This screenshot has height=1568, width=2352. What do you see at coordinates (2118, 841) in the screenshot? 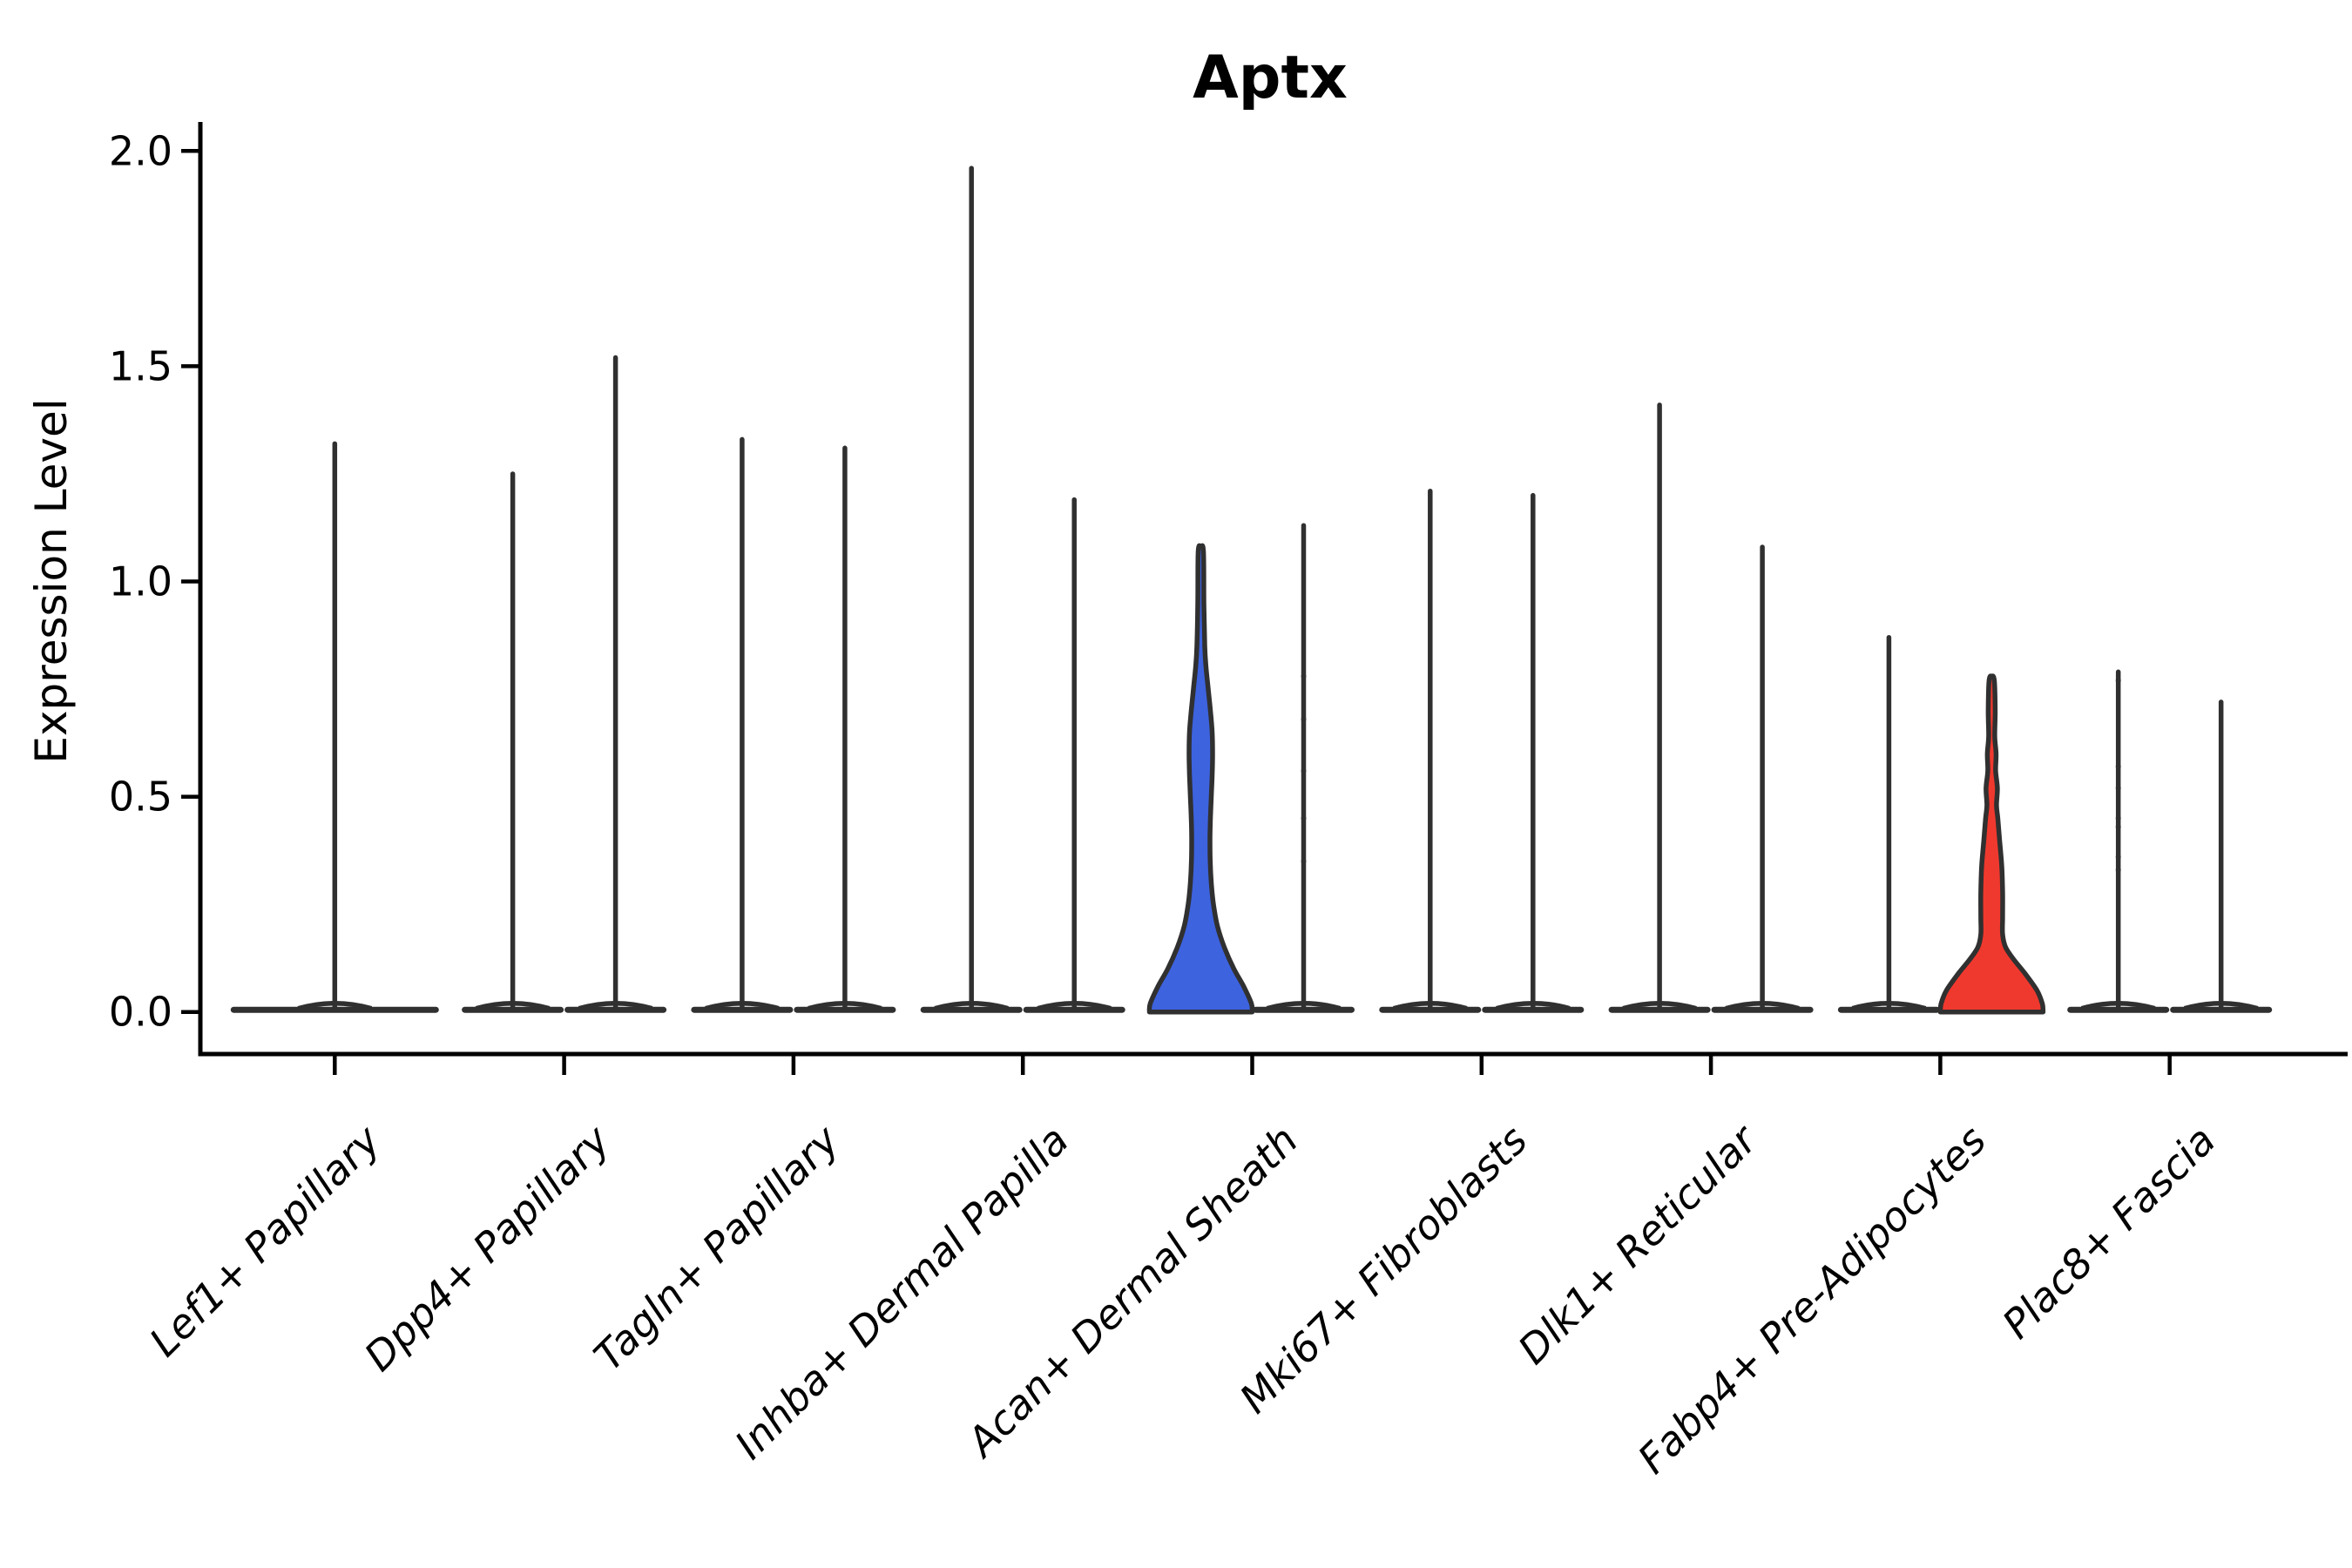
I see `violin-plac8-fascia-left` at bounding box center [2118, 841].